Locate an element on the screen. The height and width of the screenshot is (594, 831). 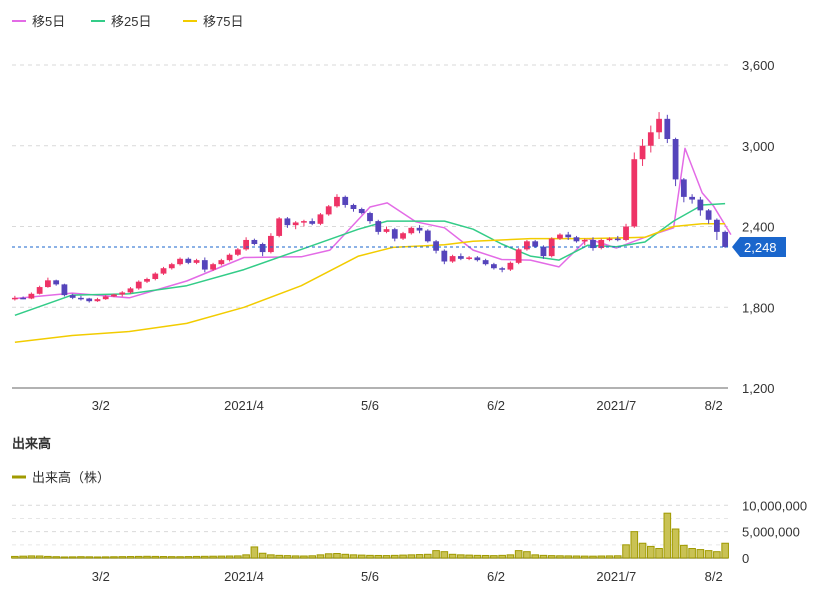
volume-legend: 出来高（株） is located at coordinates (61, 477).